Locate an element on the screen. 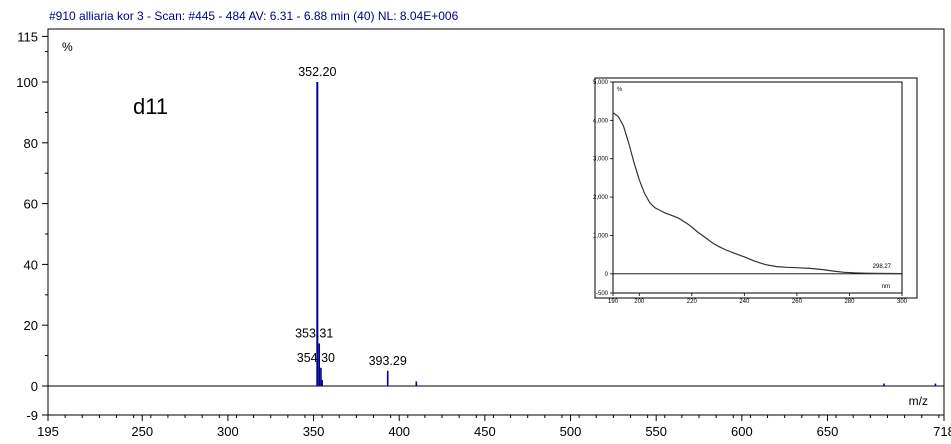 The height and width of the screenshot is (444, 951). inset-x-tick-label: 190 is located at coordinates (613, 302).